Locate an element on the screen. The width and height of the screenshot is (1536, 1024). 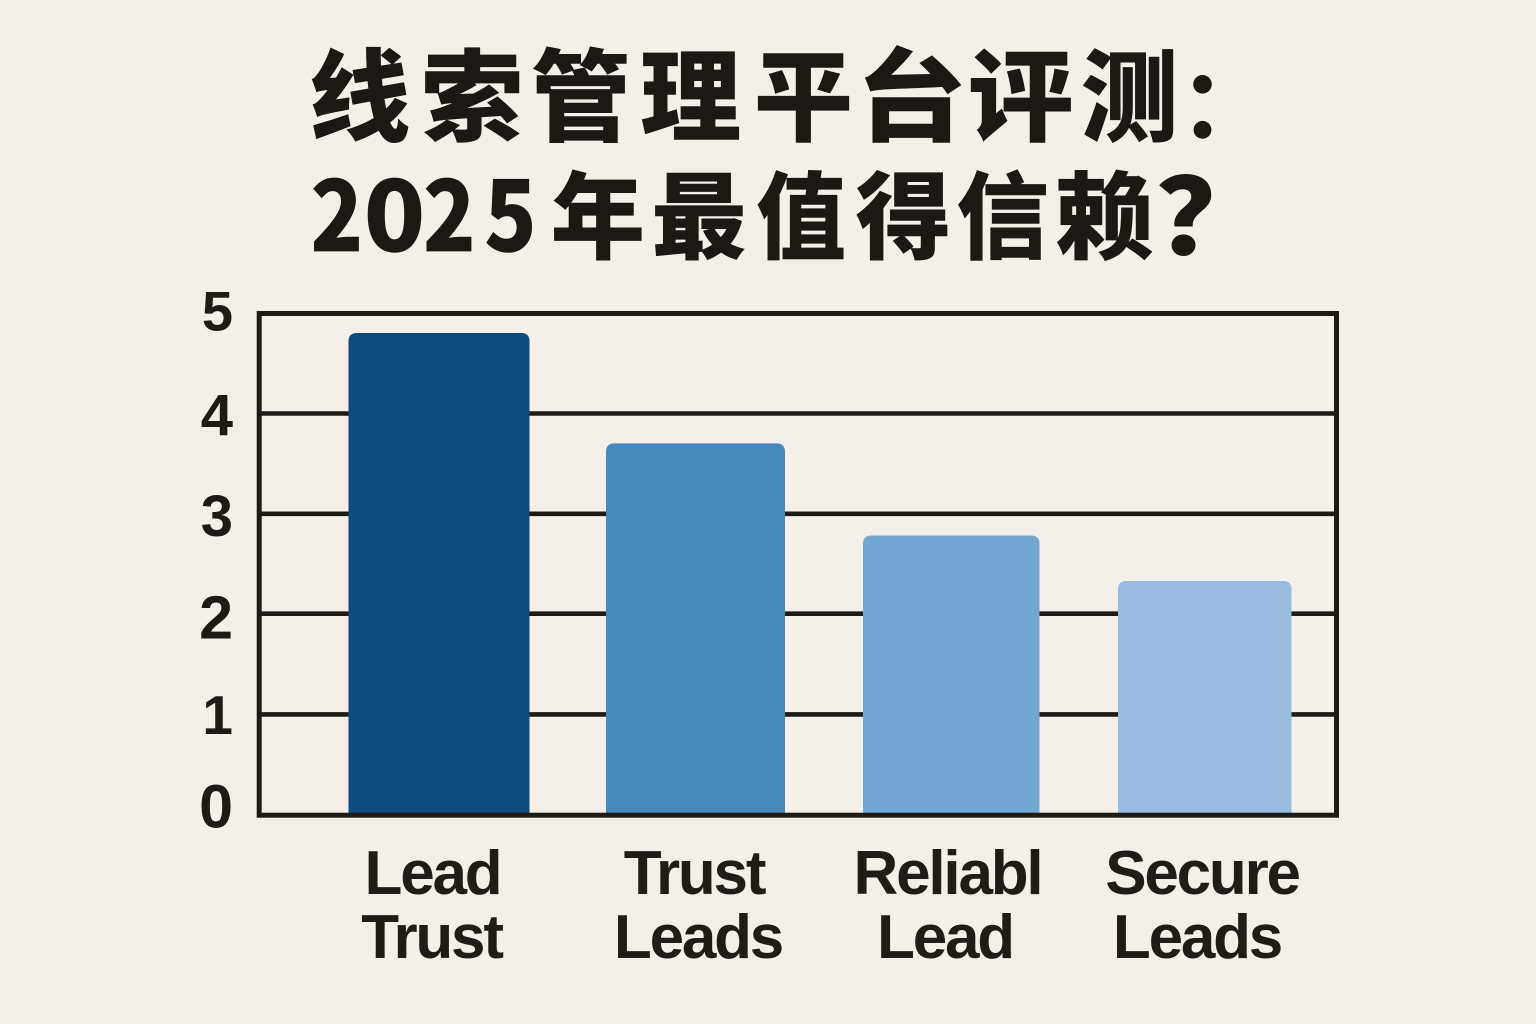
svg-text: 3 is located at coordinates (217, 516).